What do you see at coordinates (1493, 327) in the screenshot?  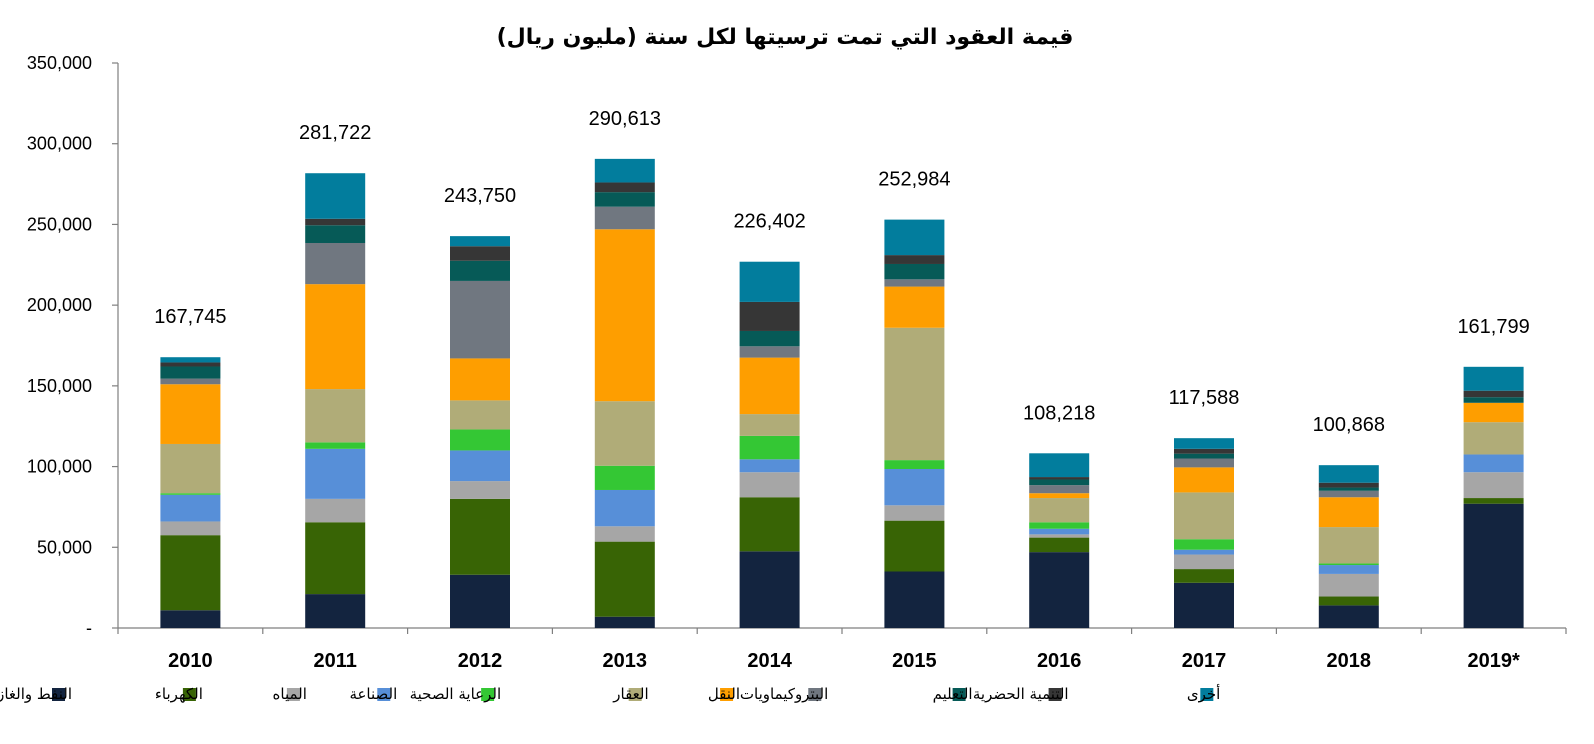 I see `bar-total-label: 161,799` at bounding box center [1493, 327].